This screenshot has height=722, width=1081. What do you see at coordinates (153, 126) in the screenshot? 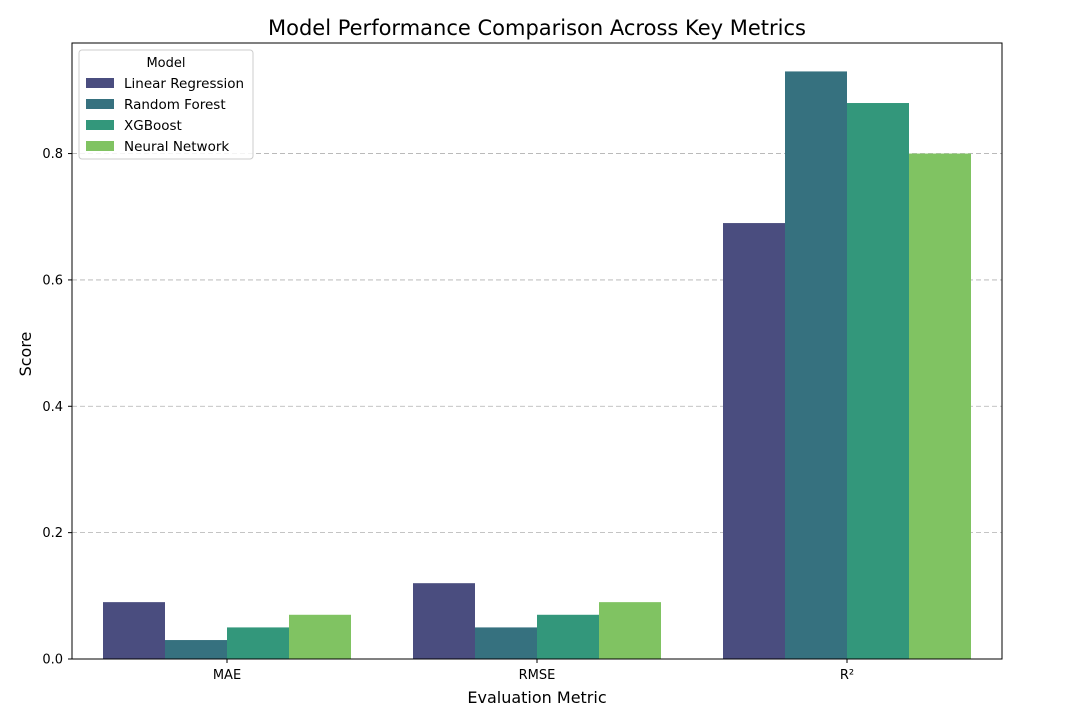
I see `legend-label: XGBoost` at bounding box center [153, 126].